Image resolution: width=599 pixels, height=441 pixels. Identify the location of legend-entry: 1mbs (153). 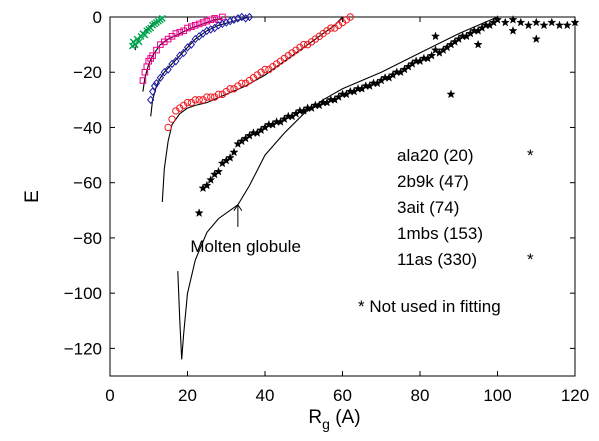
(440, 233).